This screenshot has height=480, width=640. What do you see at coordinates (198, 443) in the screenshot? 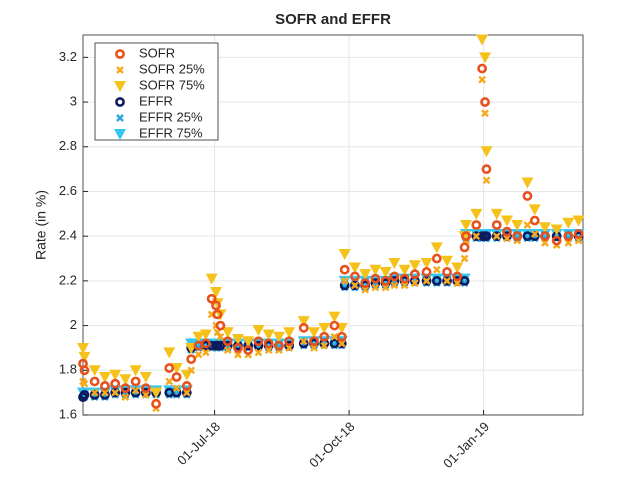
I see `x-tick-label: 01-Jul-18` at bounding box center [198, 443].